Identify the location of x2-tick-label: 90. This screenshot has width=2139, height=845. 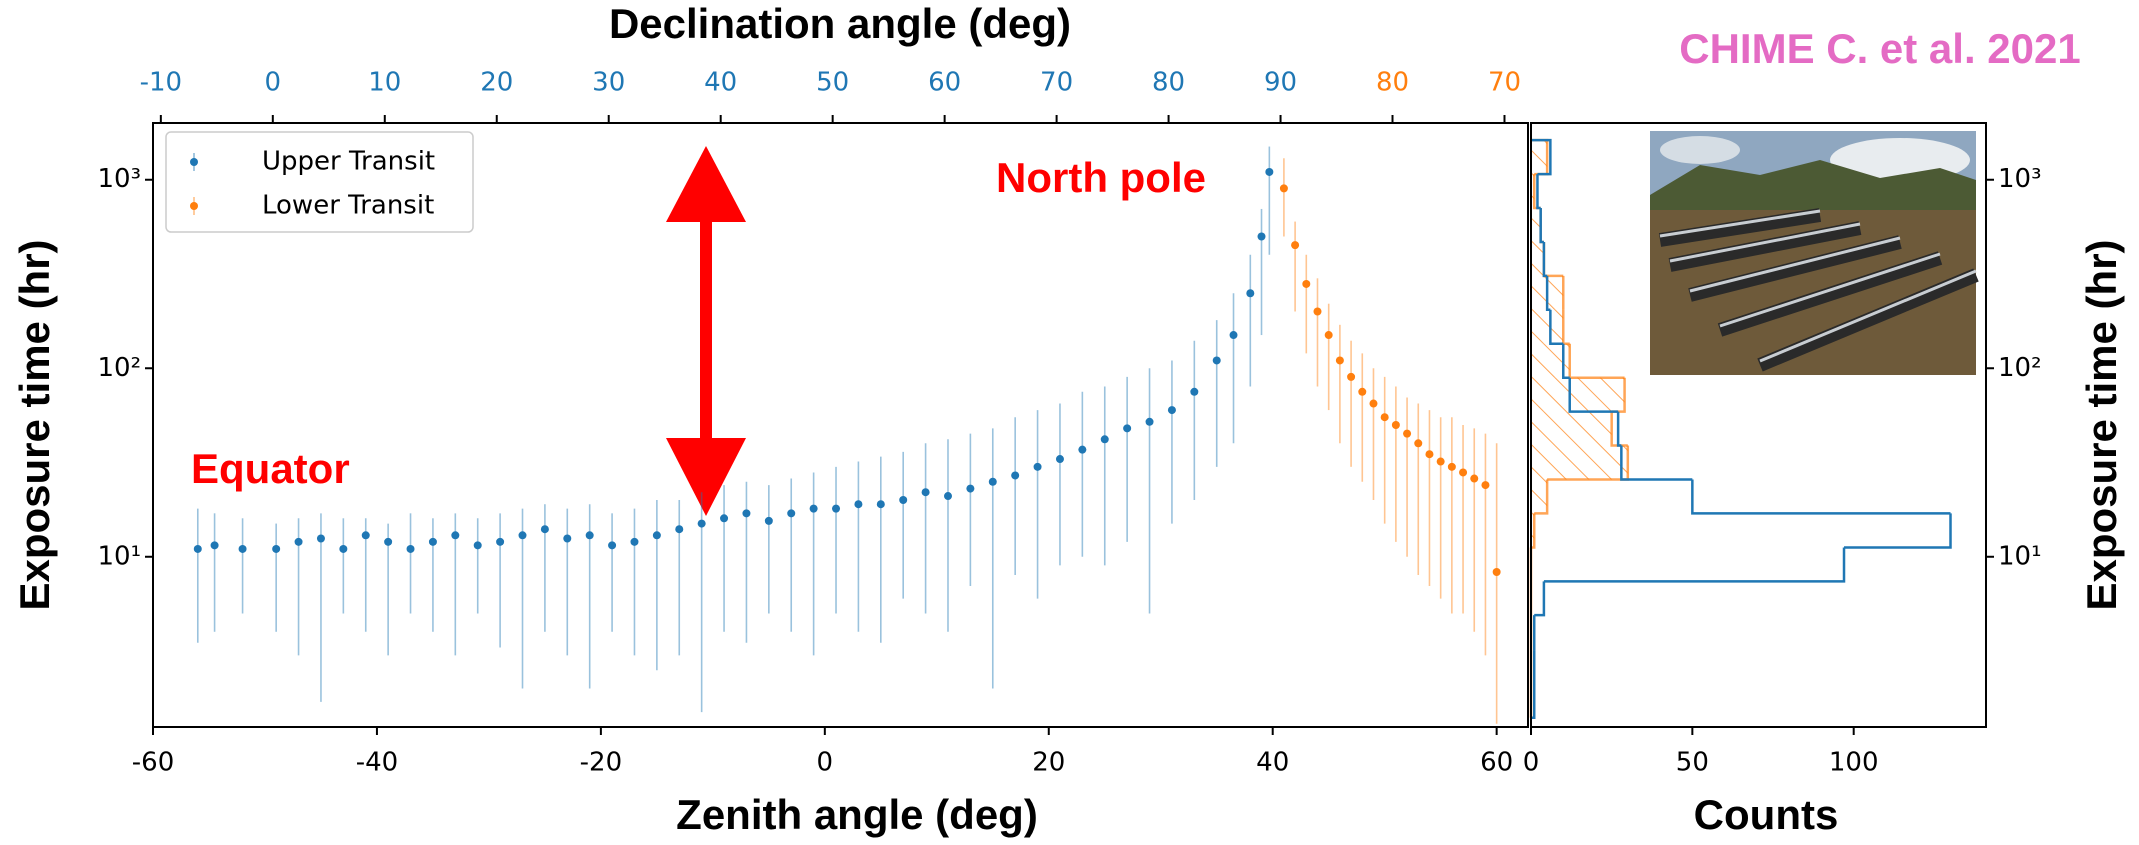
(1280, 83).